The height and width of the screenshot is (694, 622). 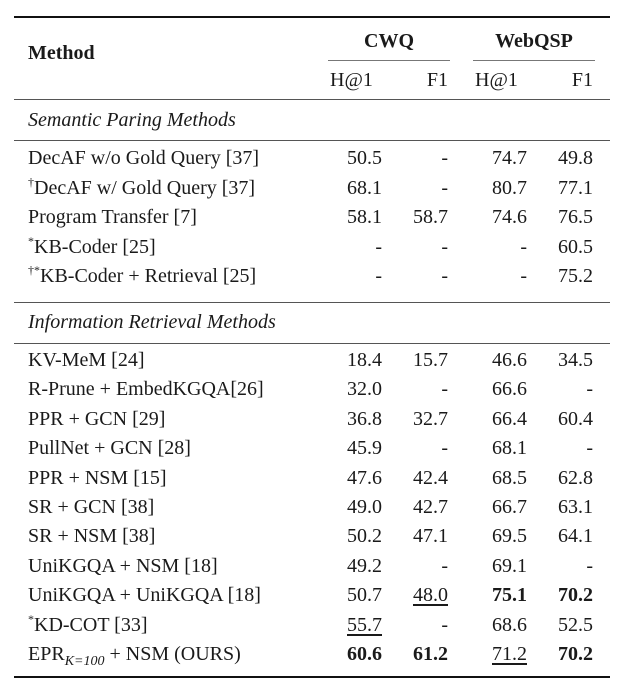 I want to click on cell-text: 69.1, so click(x=509, y=565).